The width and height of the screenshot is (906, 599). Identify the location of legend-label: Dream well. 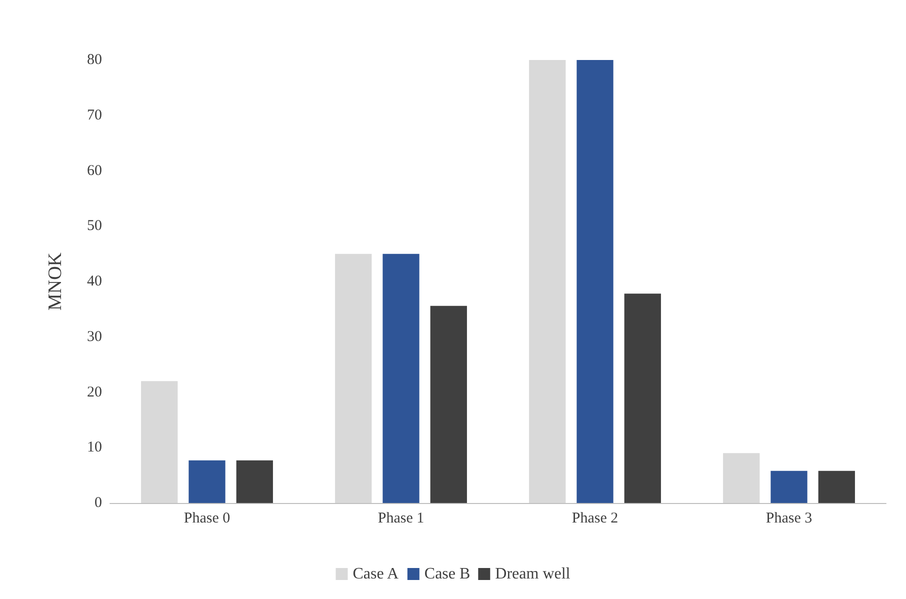
(533, 574).